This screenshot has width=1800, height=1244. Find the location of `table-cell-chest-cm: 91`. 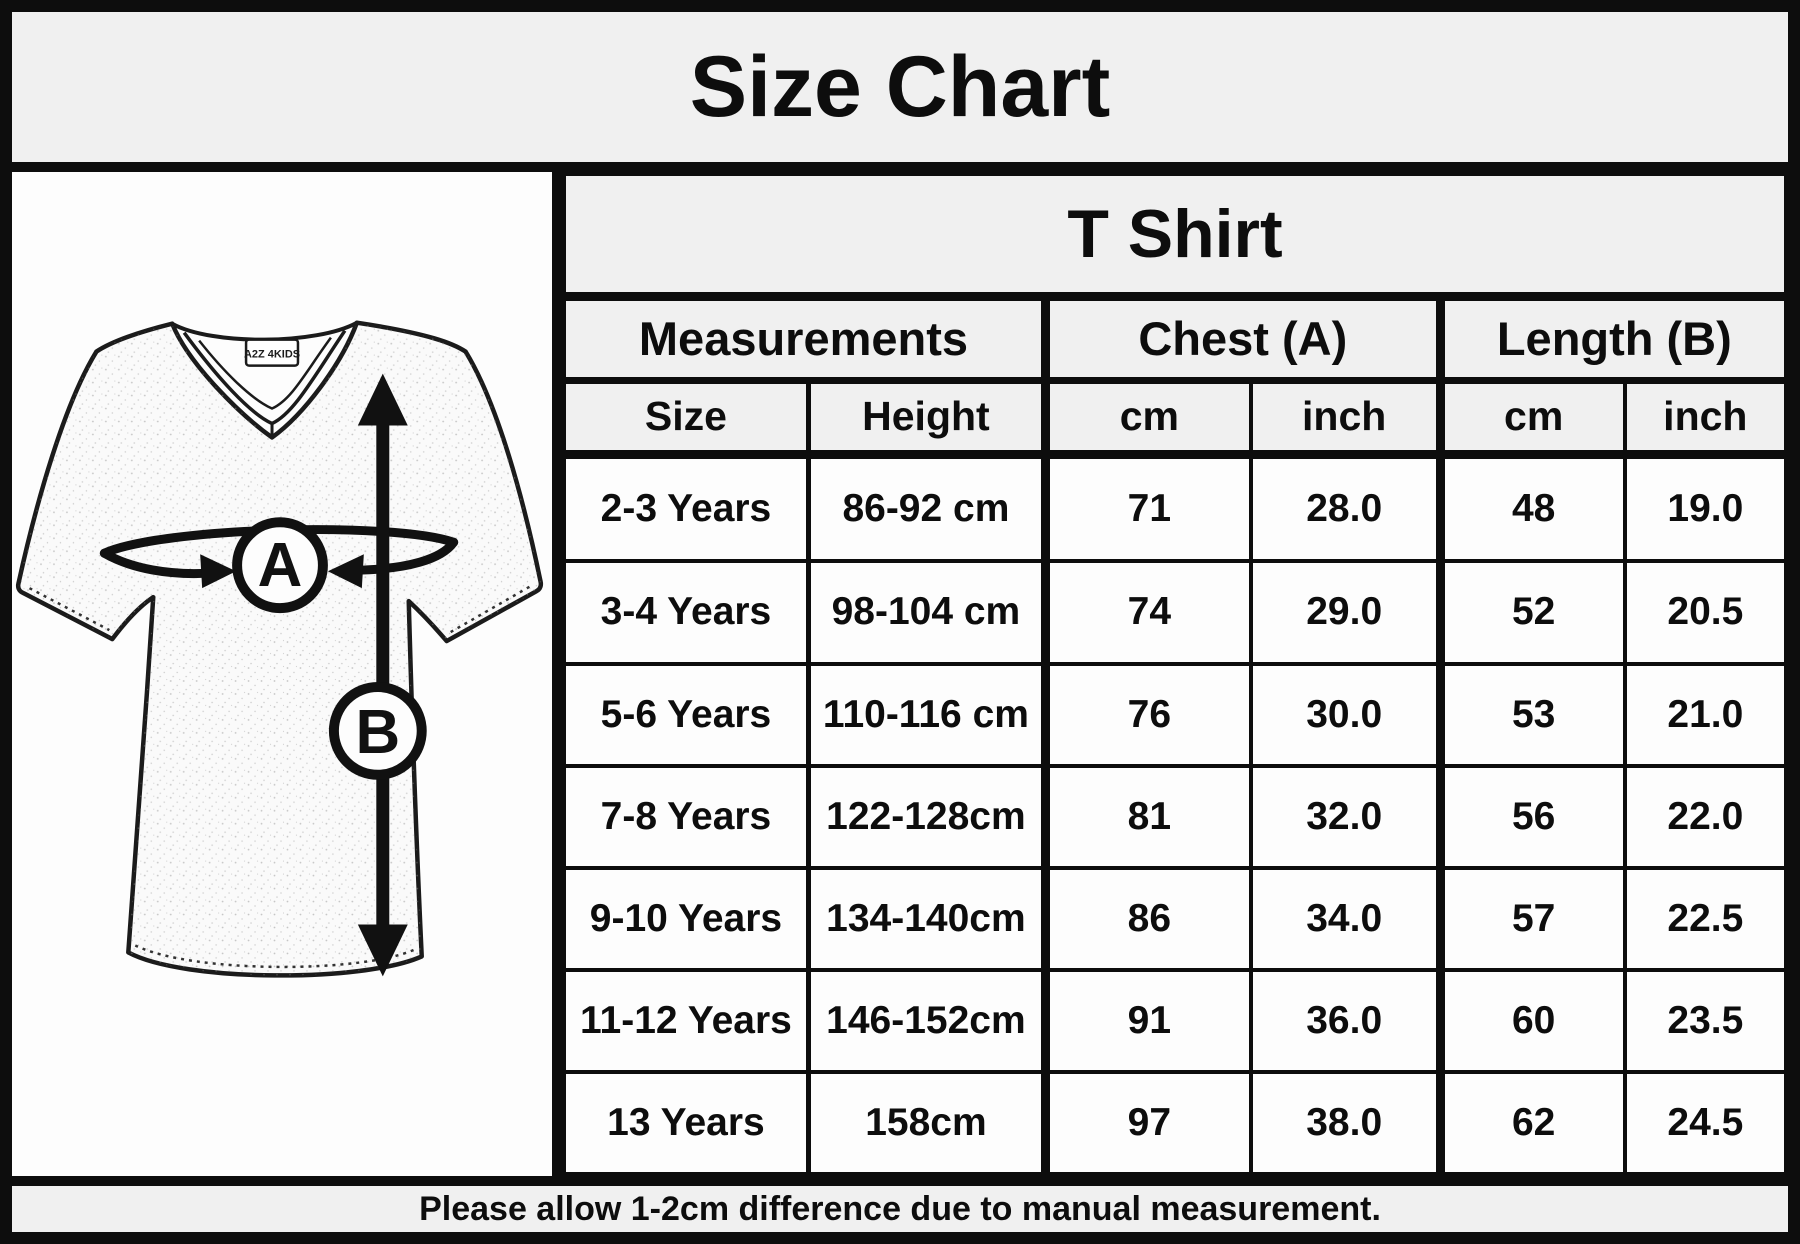

table-cell-chest-cm: 91 is located at coordinates (1146, 1020).